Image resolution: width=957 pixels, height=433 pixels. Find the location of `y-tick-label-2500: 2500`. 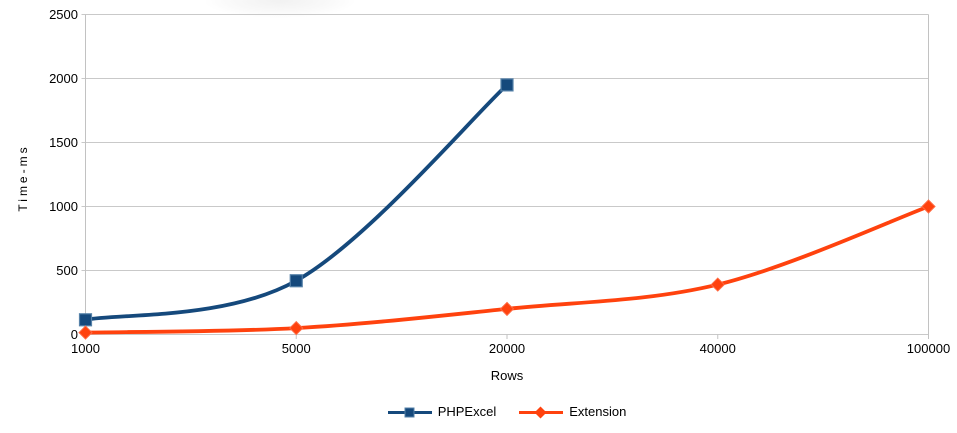

y-tick-label-2500: 2500 is located at coordinates (63, 14).